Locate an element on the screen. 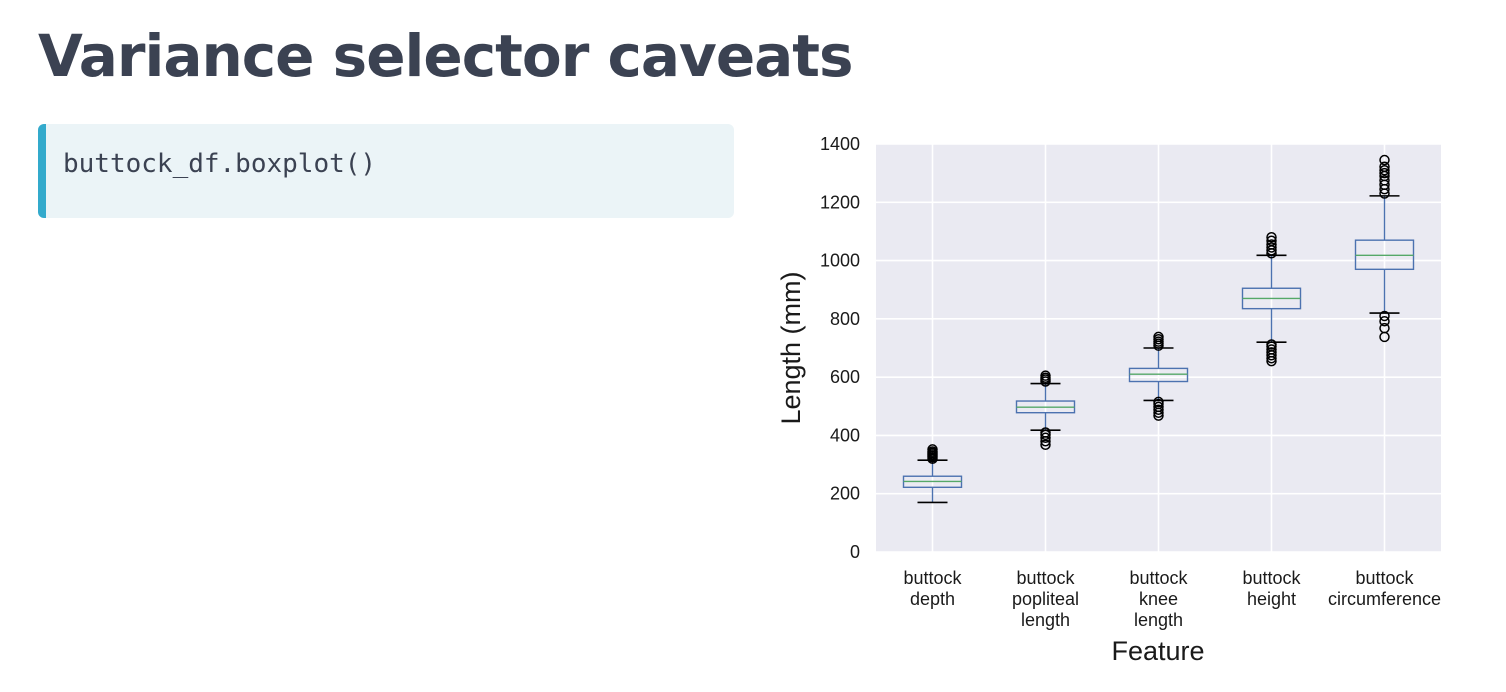 The width and height of the screenshot is (1506, 692). code-block: buttock_df.boxplot() is located at coordinates (386, 171).